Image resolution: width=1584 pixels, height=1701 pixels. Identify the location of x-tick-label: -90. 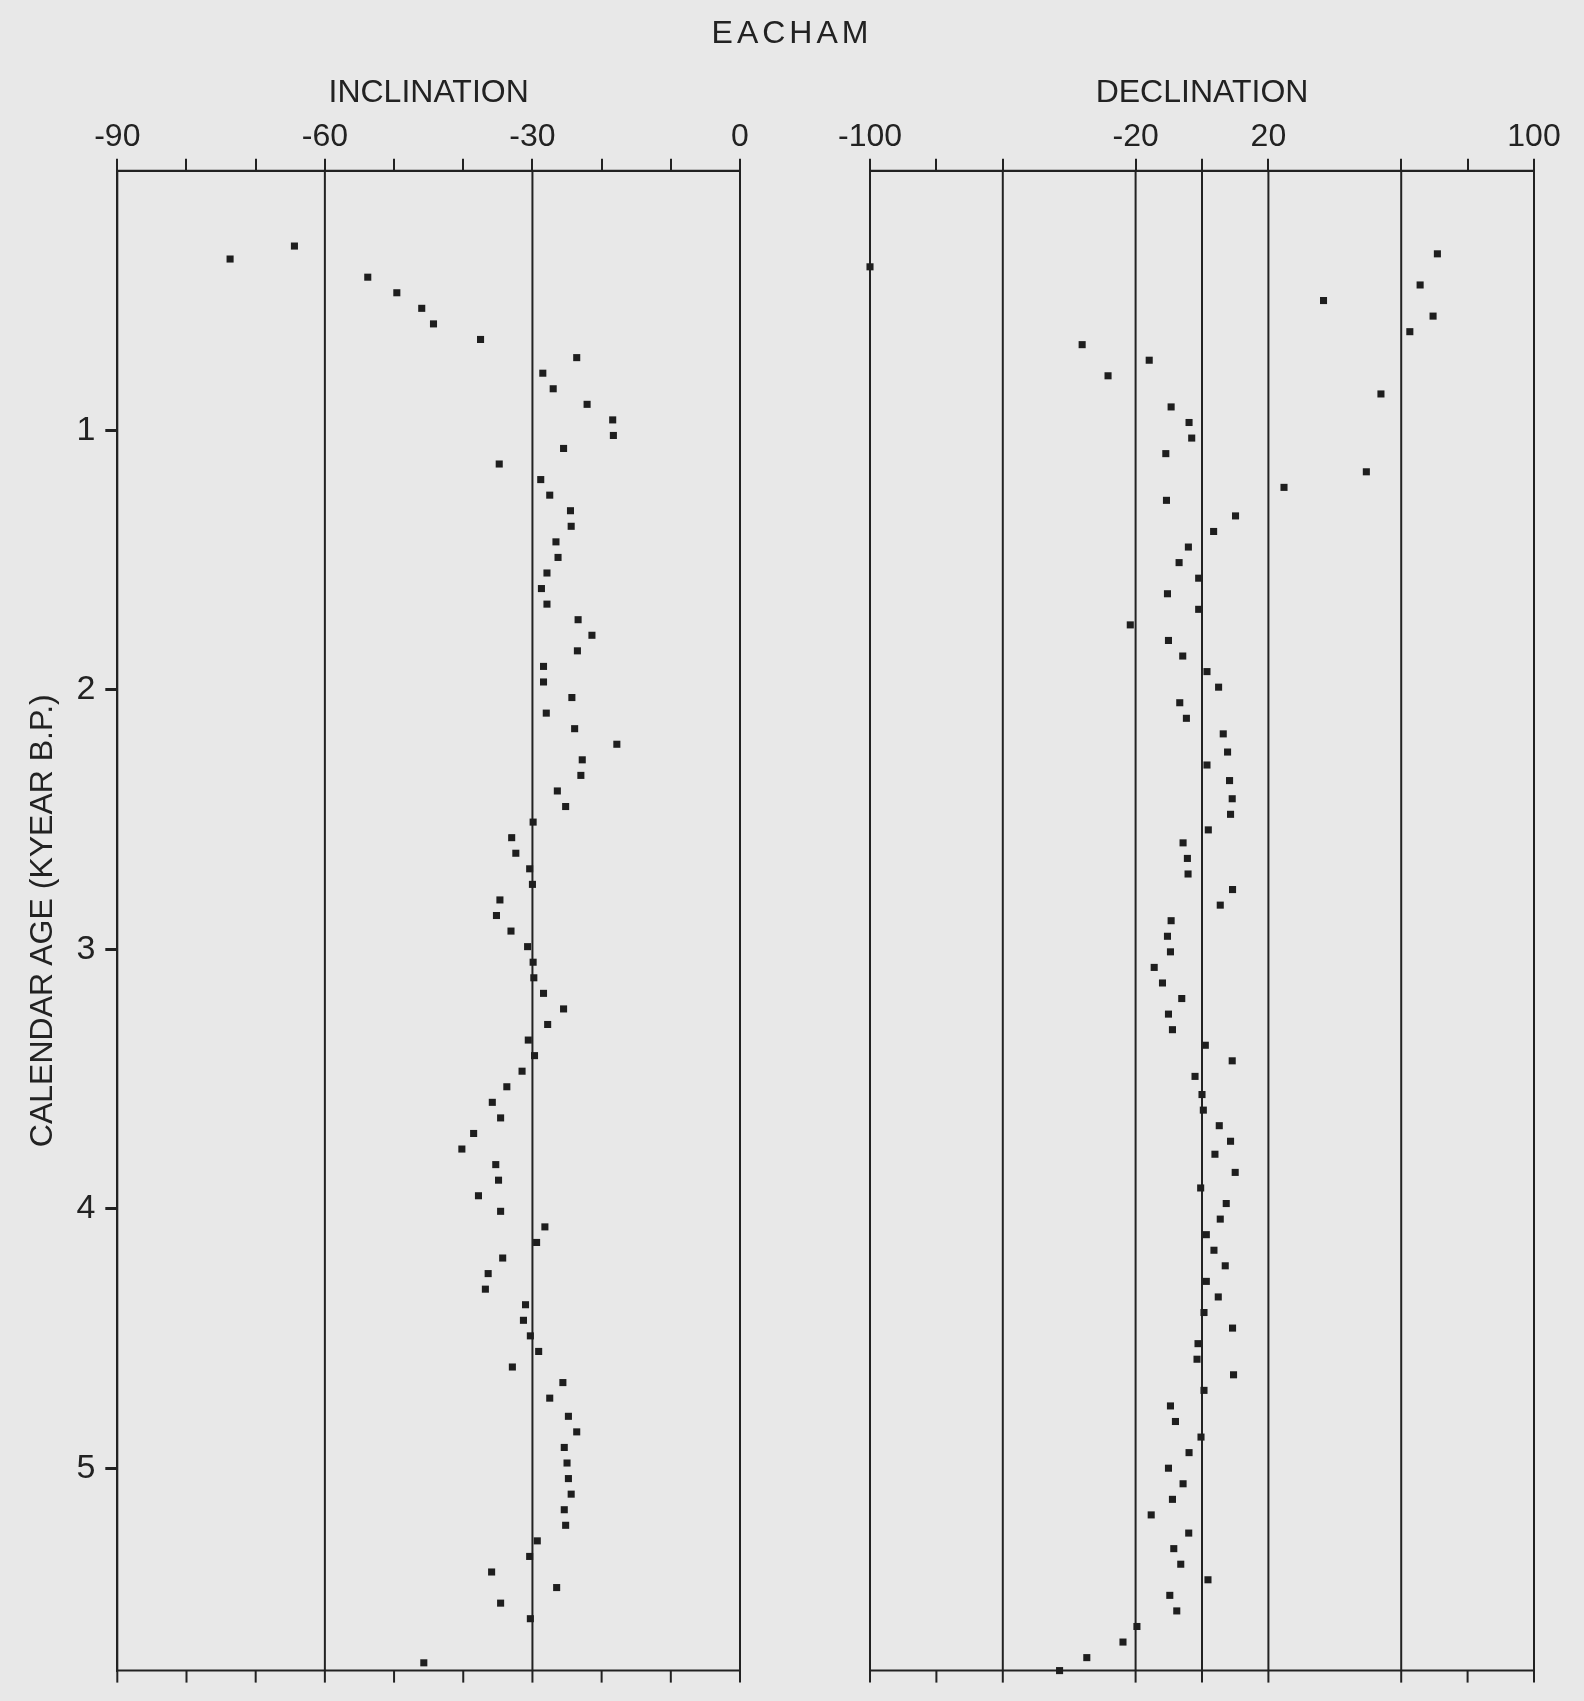
(117, 135).